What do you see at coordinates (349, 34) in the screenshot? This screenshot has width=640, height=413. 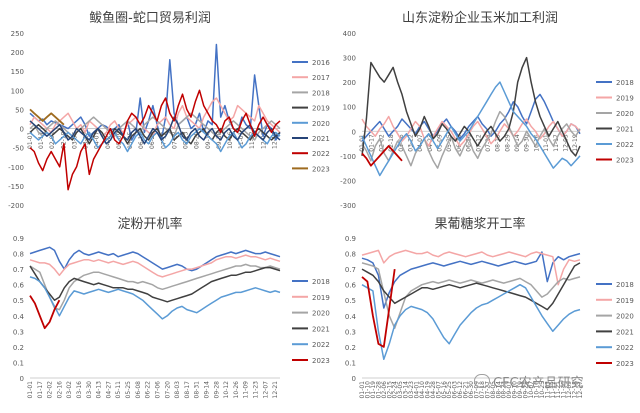 I see `y-tick-label: 400` at bounding box center [349, 34].